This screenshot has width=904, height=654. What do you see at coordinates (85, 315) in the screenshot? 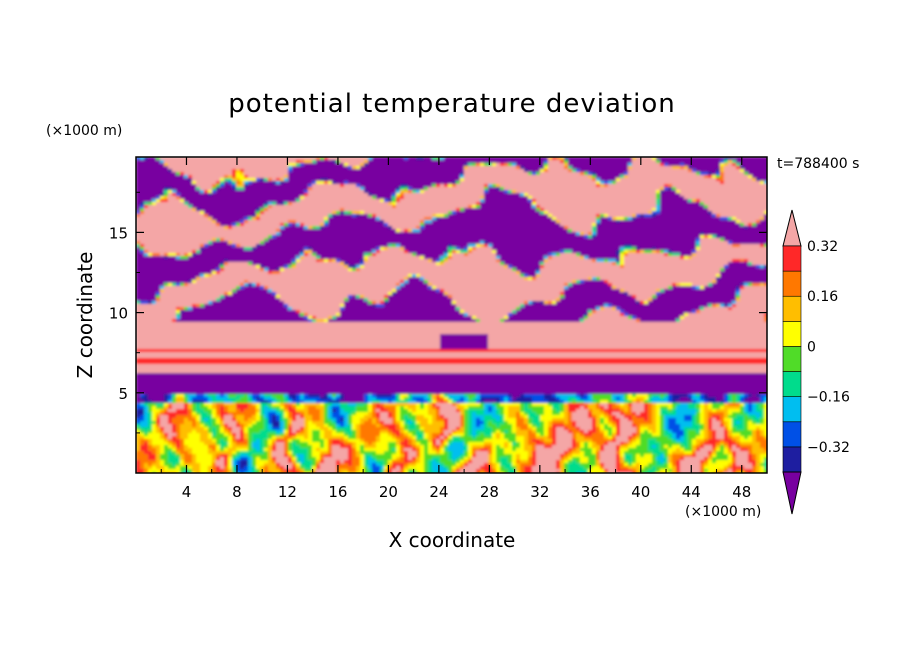
I see `y-axis-label: Z coordinate` at bounding box center [85, 315].